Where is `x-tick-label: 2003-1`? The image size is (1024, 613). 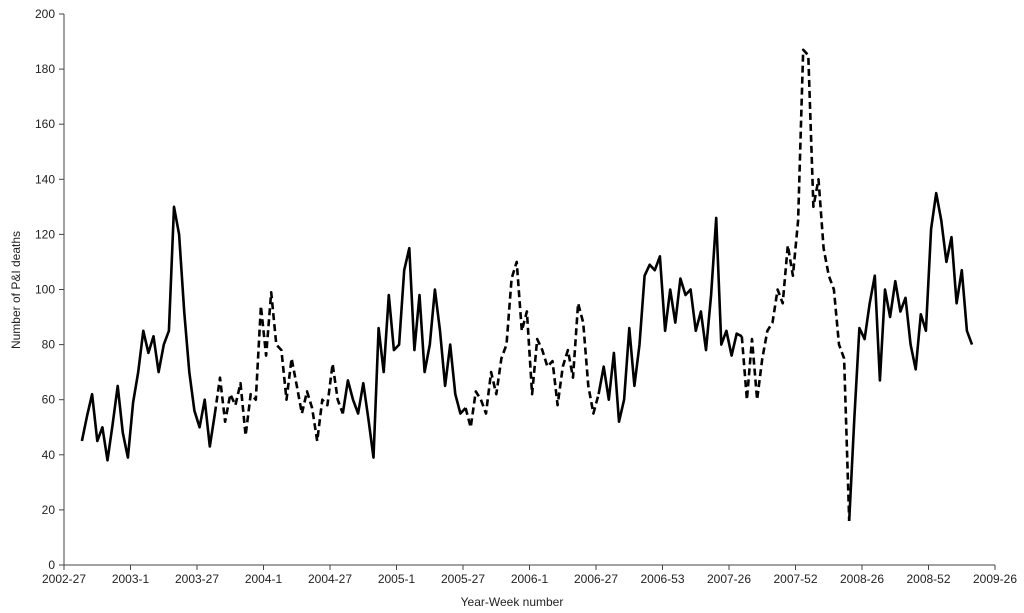
x-tick-label: 2003-1 is located at coordinates (131, 579).